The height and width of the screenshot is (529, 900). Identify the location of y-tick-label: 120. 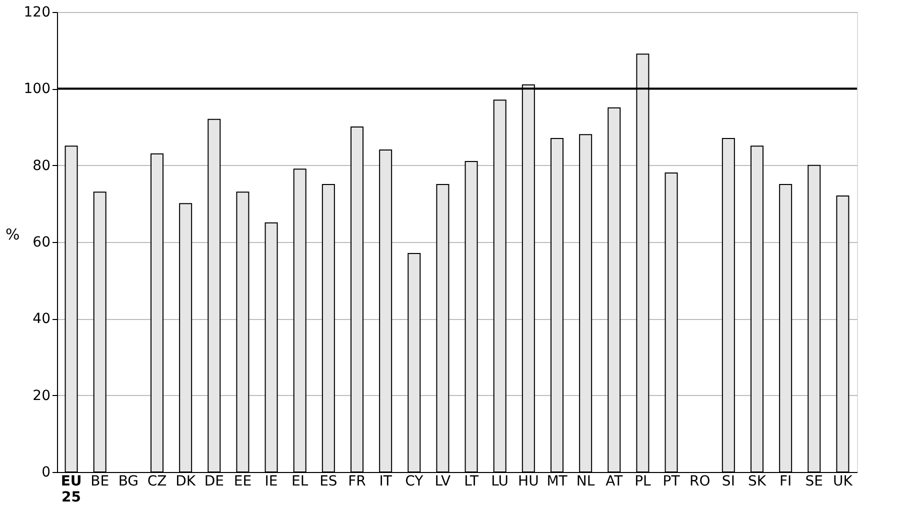
(37, 12).